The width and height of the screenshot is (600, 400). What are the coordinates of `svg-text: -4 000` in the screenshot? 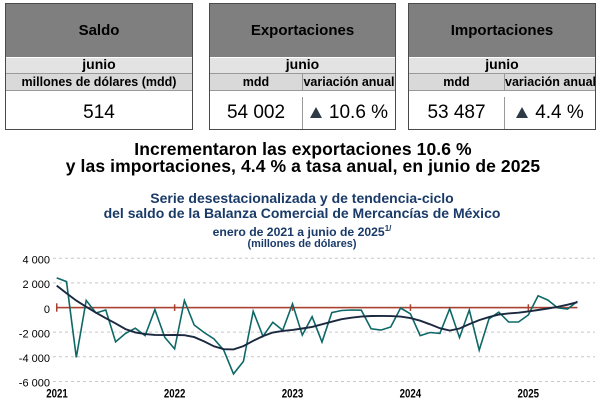 It's located at (34, 359).